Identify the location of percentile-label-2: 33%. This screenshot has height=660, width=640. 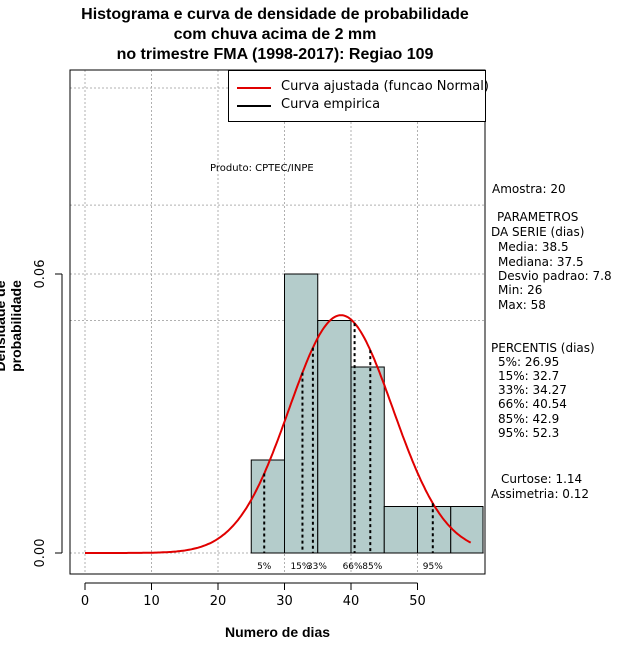
(317, 567).